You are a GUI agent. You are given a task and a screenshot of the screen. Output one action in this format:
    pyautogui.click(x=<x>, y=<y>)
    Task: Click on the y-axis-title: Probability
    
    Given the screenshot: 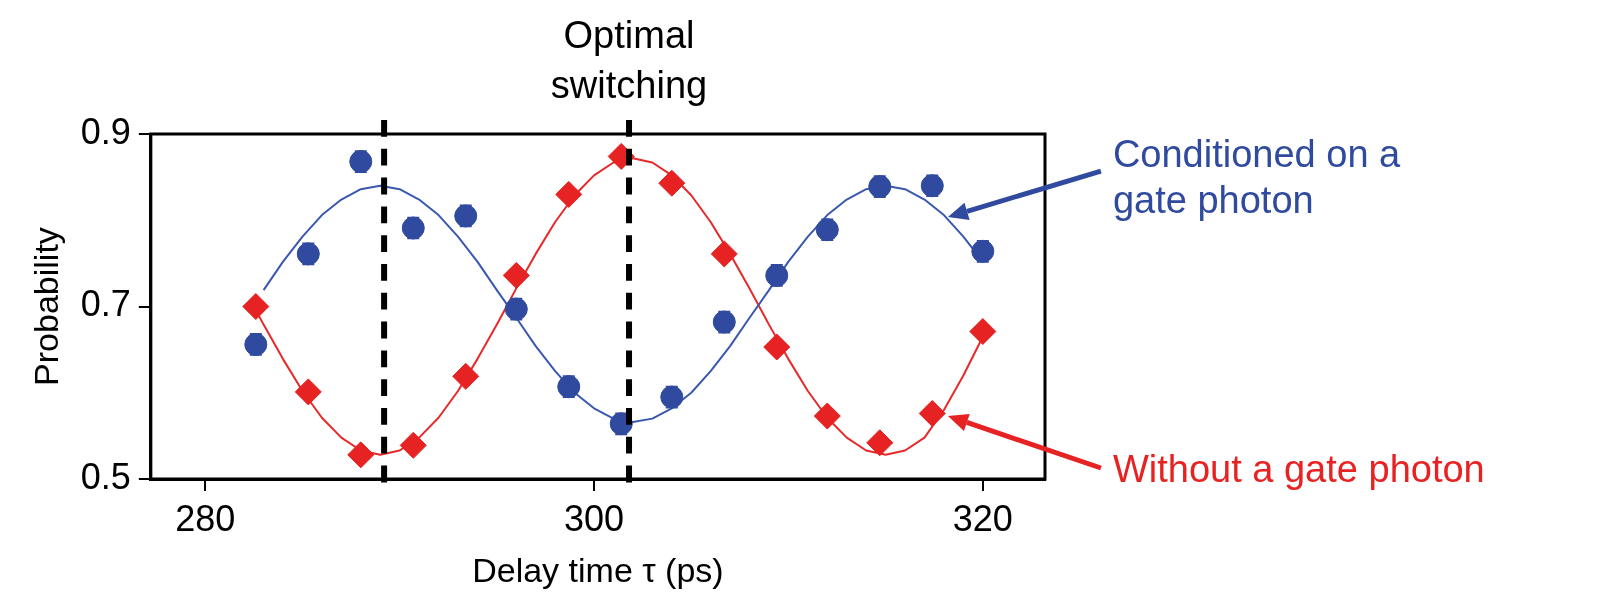 What is the action you would take?
    pyautogui.click(x=45, y=306)
    